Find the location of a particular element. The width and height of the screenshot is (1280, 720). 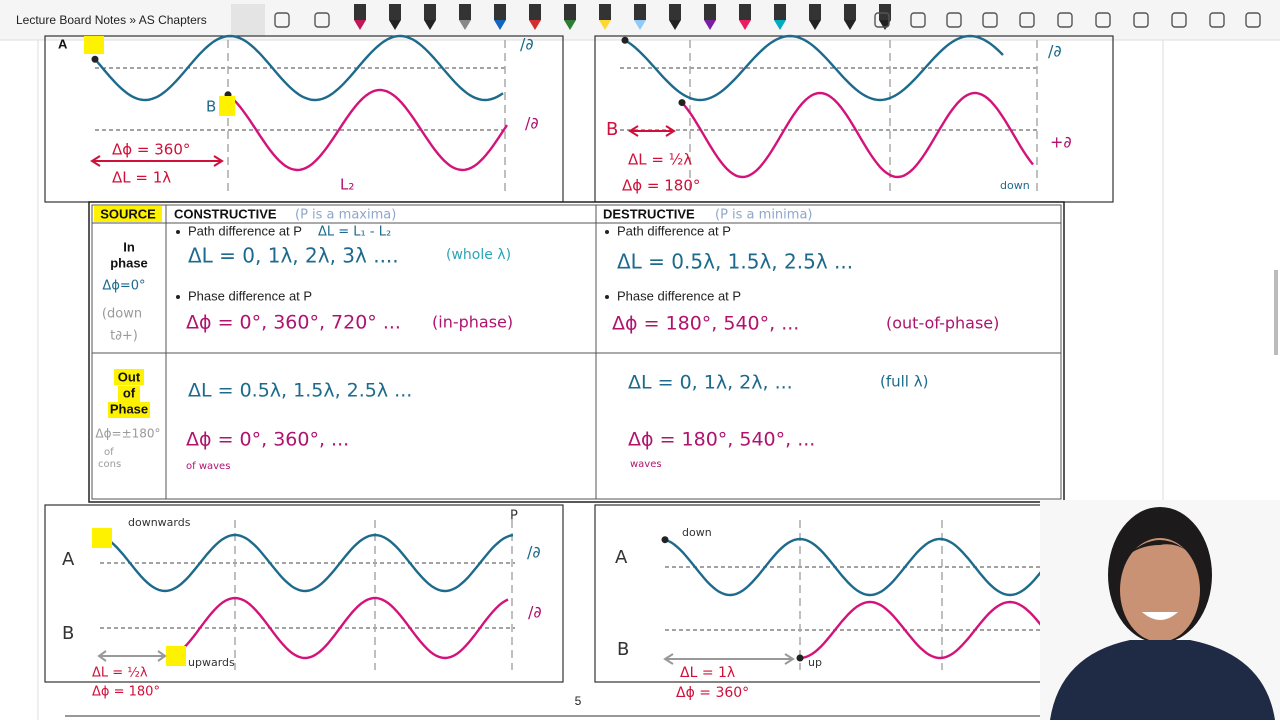

table-note: (P is a minima) is located at coordinates (764, 215).